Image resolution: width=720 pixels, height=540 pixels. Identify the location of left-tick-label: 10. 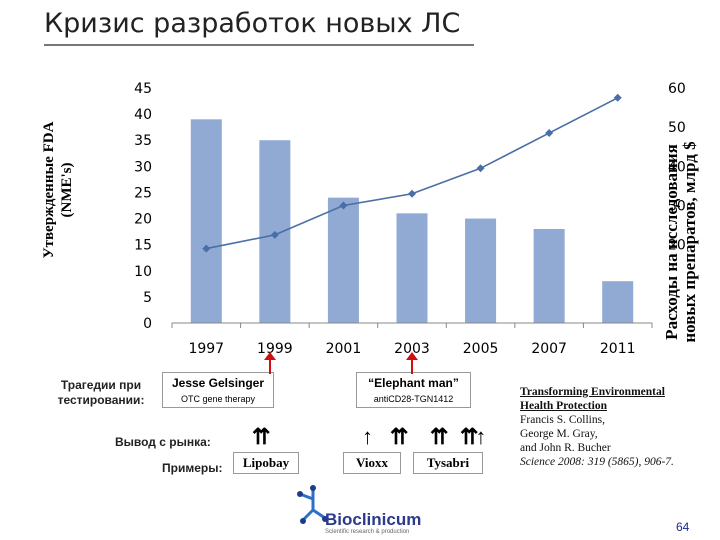
(143, 272).